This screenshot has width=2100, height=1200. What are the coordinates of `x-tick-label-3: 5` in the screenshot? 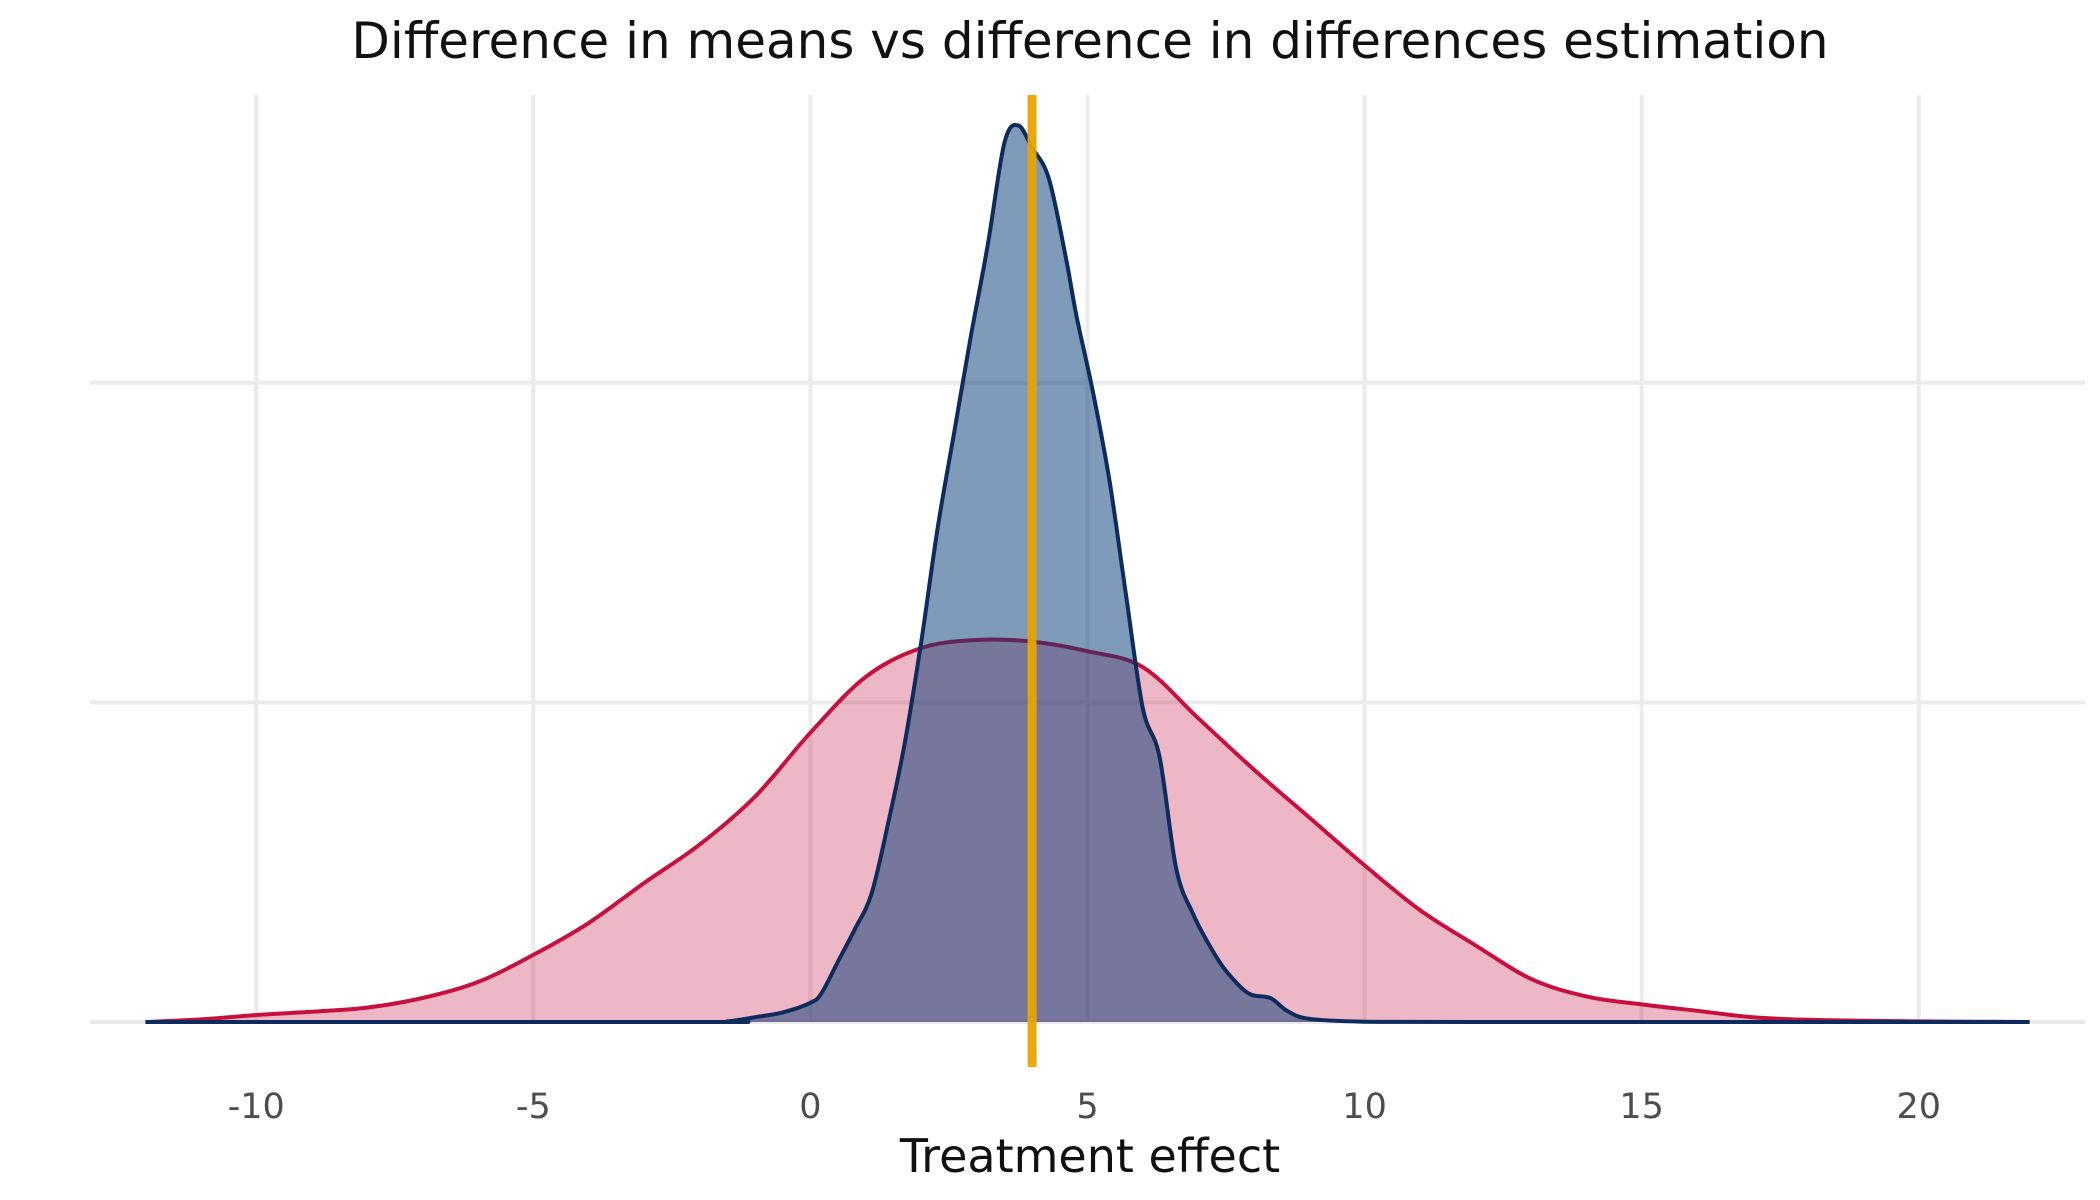 It's located at (1087, 1107).